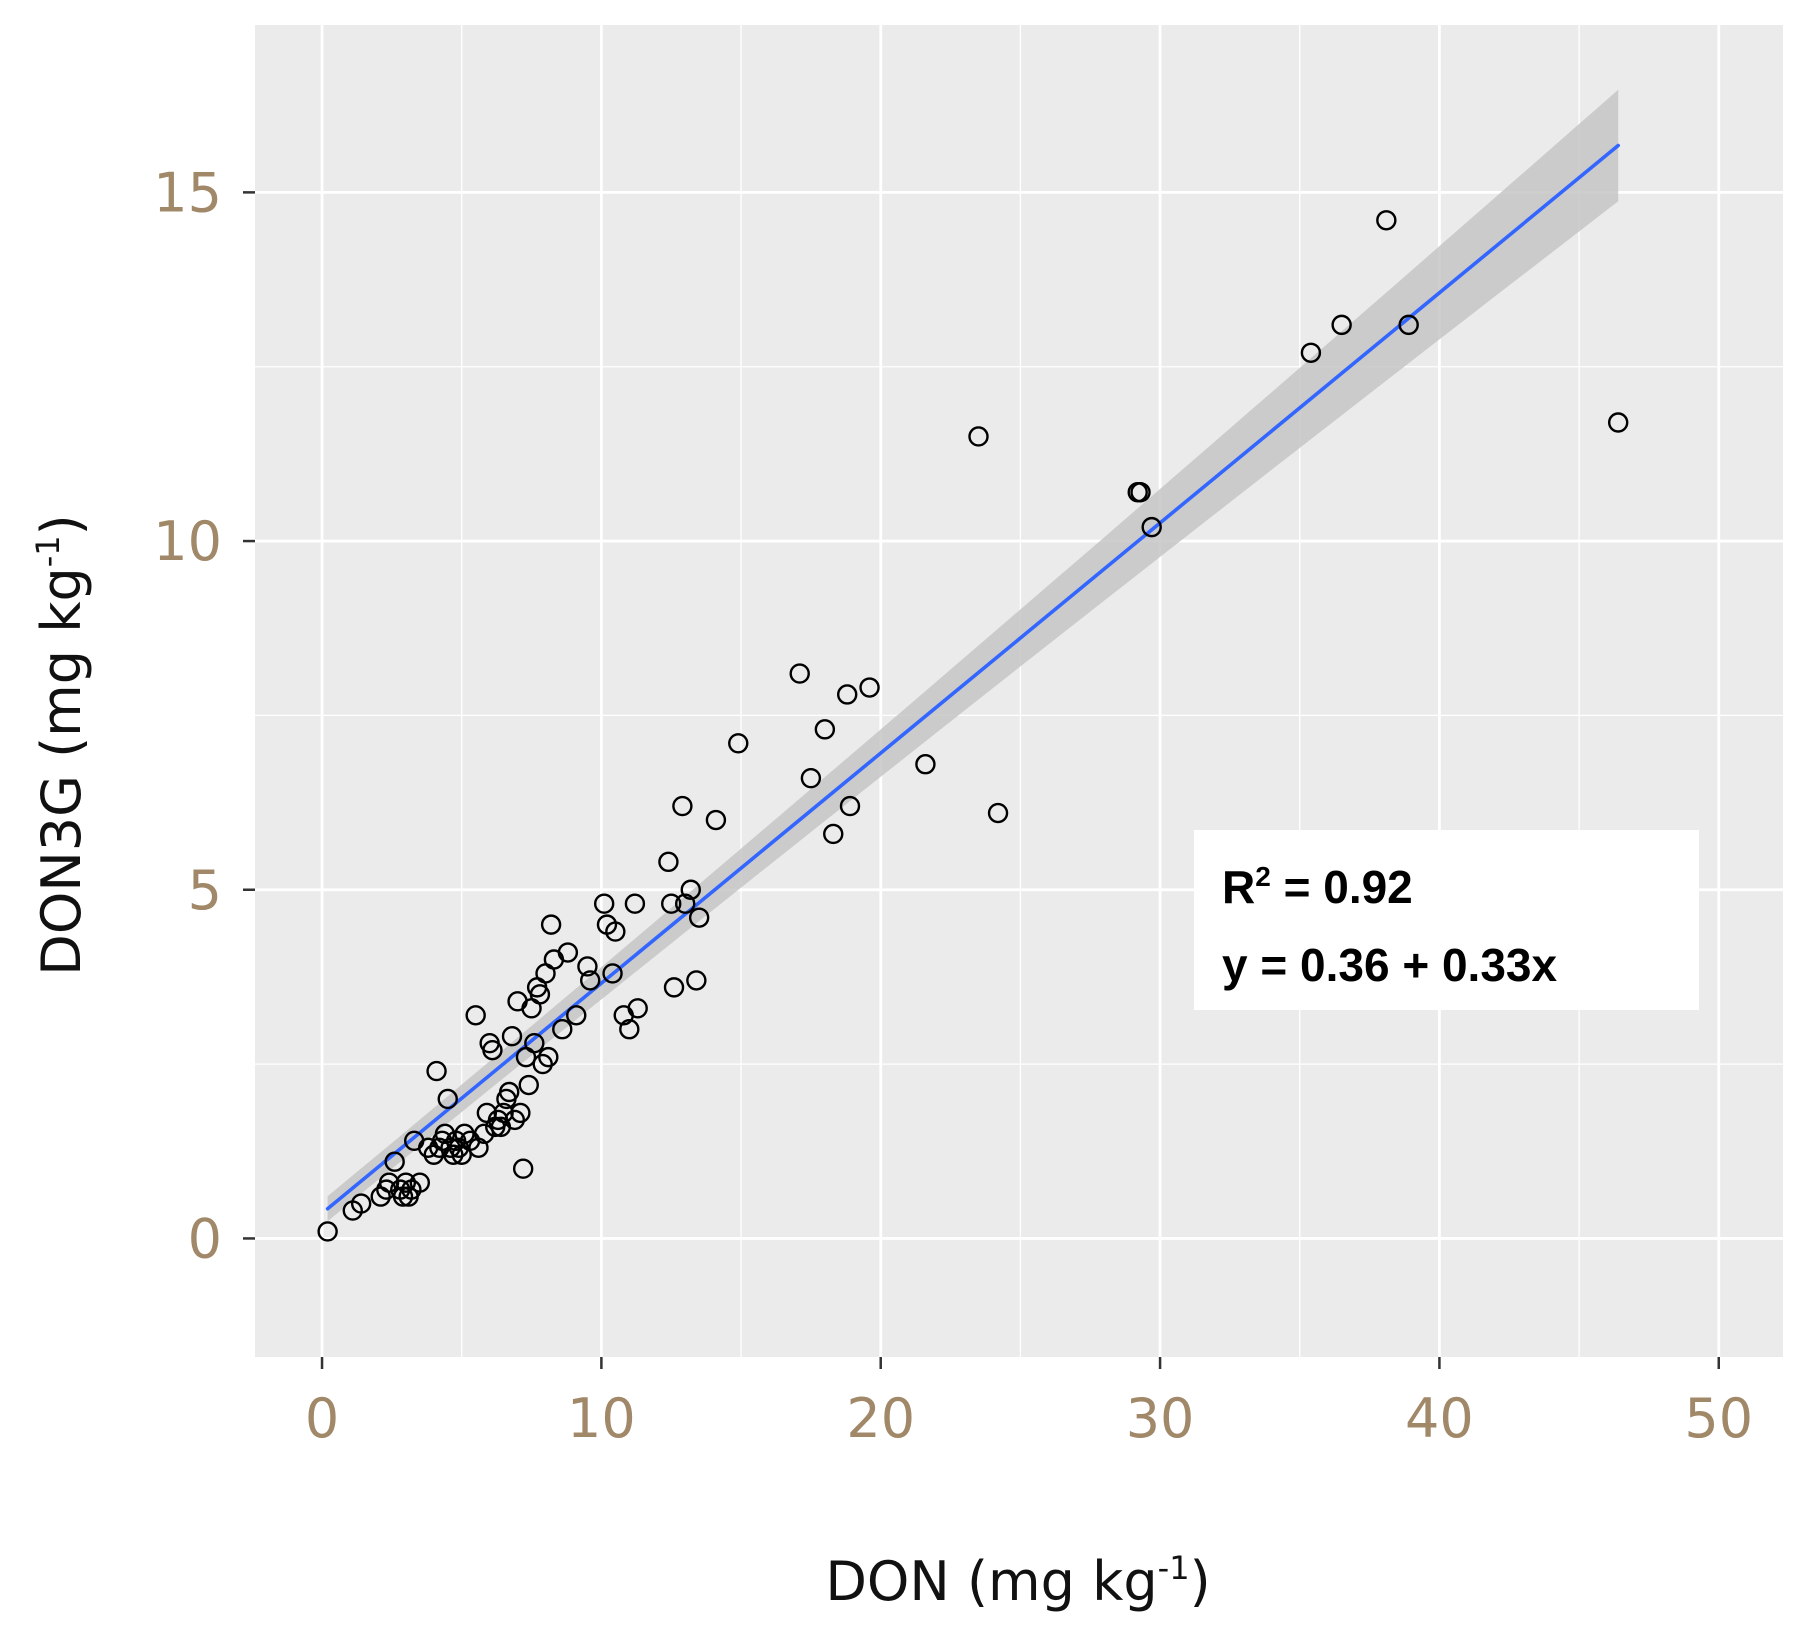  What do you see at coordinates (1160, 1418) in the screenshot?
I see `x-tick-label: 30` at bounding box center [1160, 1418].